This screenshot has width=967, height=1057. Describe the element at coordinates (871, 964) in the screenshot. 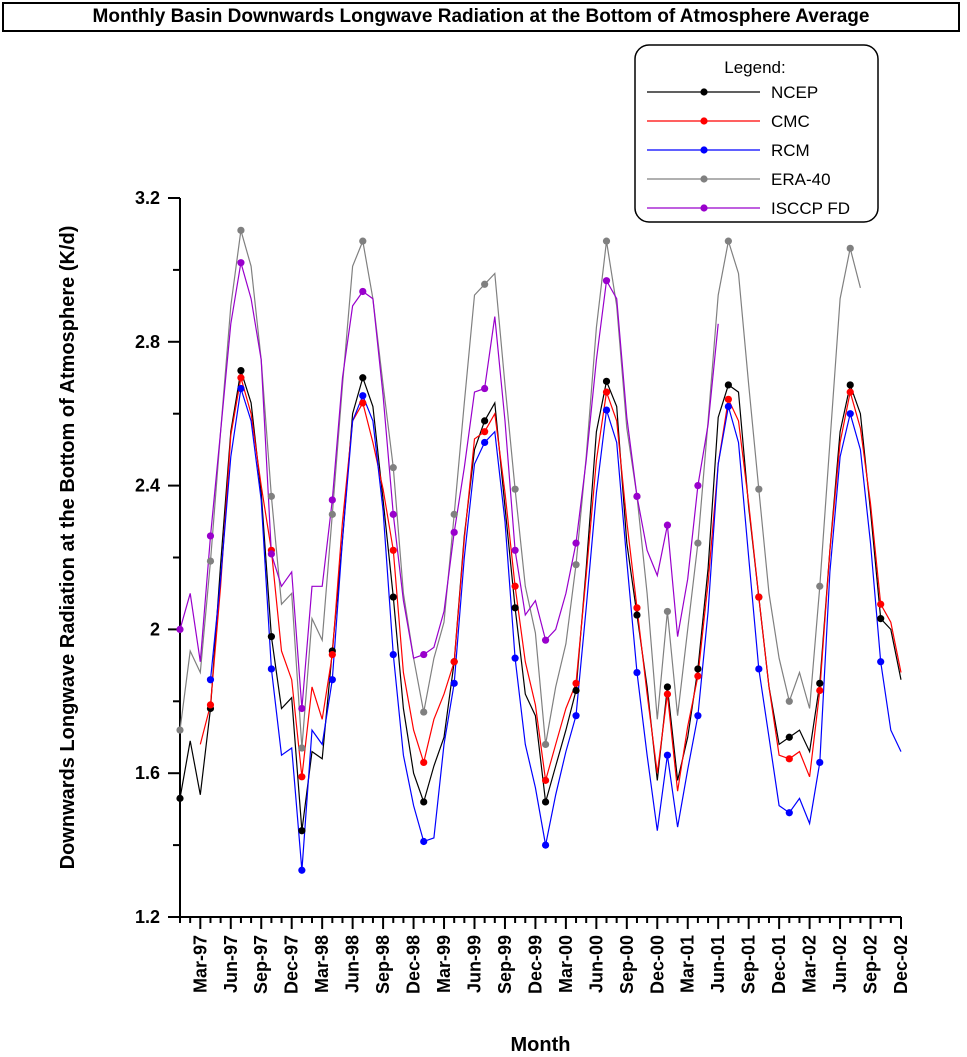

I see `x-tick-label: Sep-02` at that location.